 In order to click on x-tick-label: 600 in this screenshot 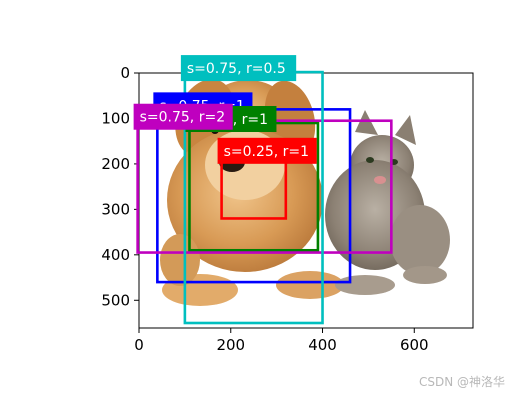, I will do `click(414, 345)`.